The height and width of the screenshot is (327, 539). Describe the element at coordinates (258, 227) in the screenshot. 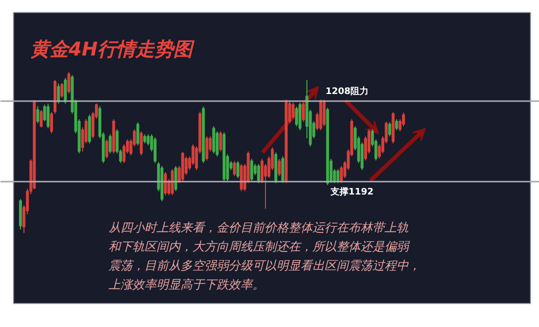

I see `annotation: 从四小时上线来看，金价目前价格整体运行在布林带上轨` at that location.